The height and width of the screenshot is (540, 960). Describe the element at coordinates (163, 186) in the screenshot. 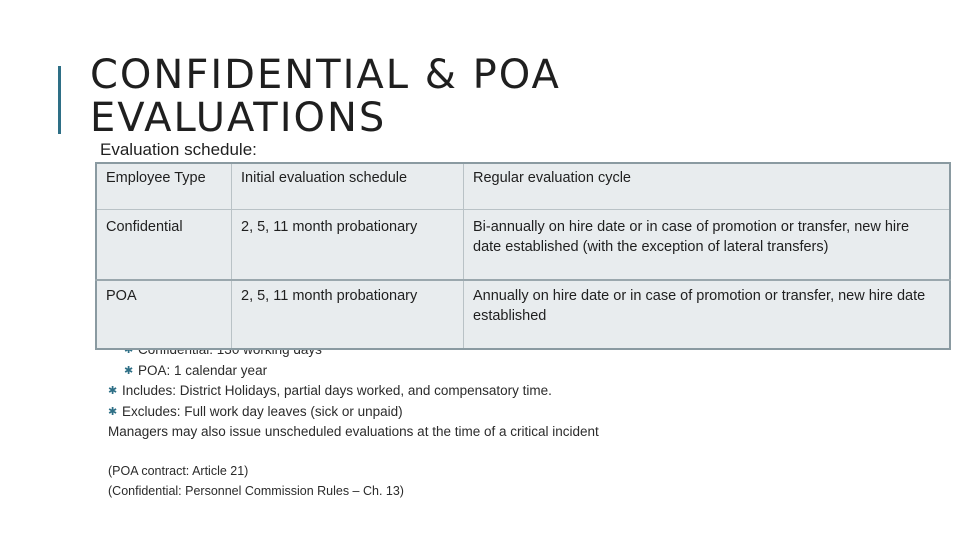

I see `column-header-employee-type: Employee Type` at that location.